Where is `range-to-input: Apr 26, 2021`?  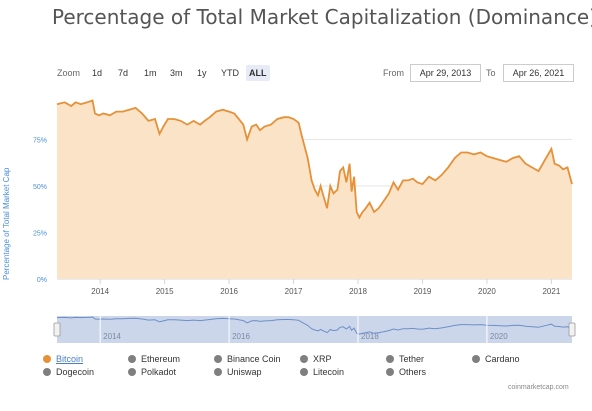 range-to-input: Apr 26, 2021 is located at coordinates (538, 73).